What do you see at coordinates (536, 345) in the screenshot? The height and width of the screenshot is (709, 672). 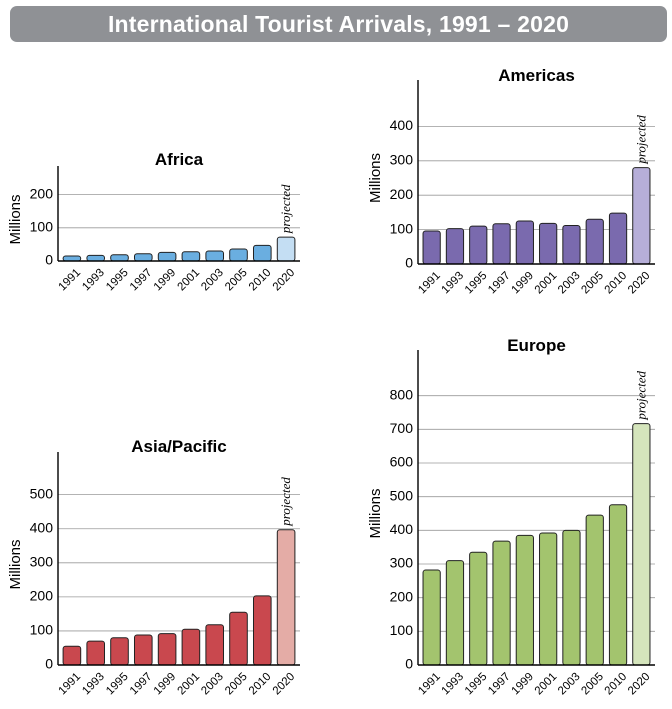 I see `chart-title: Europe` at bounding box center [536, 345].